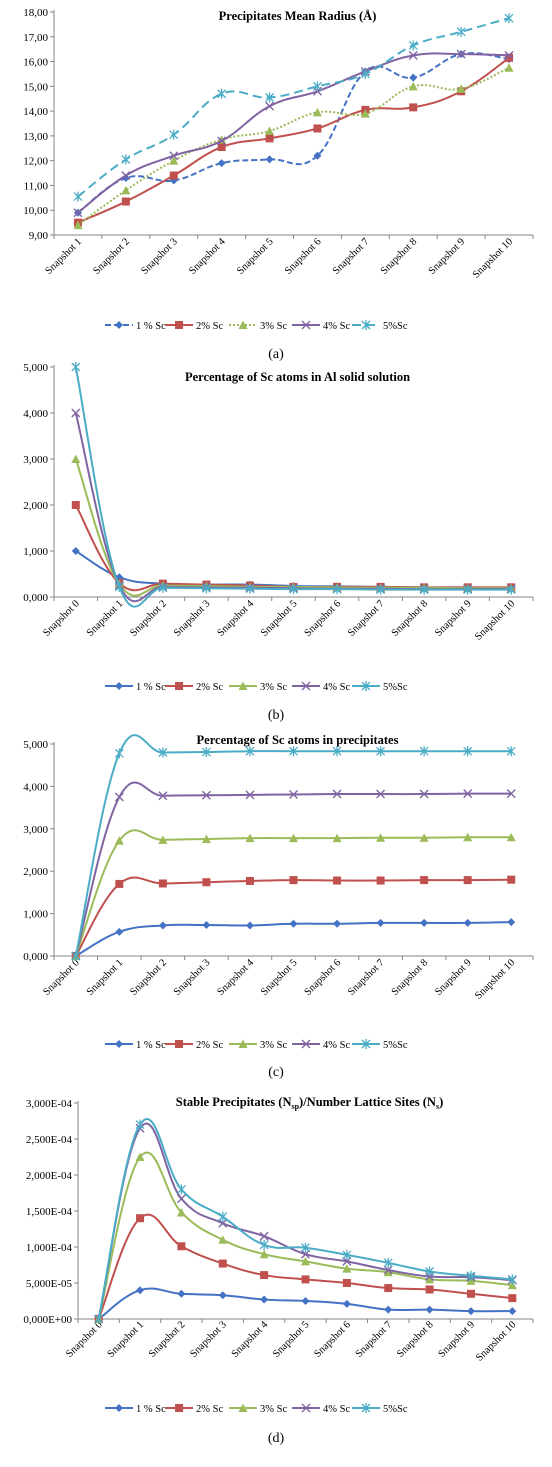 The image size is (552, 1467). What do you see at coordinates (235, 618) in the screenshot?
I see `x-tick-label: Snapshot 4` at bounding box center [235, 618].